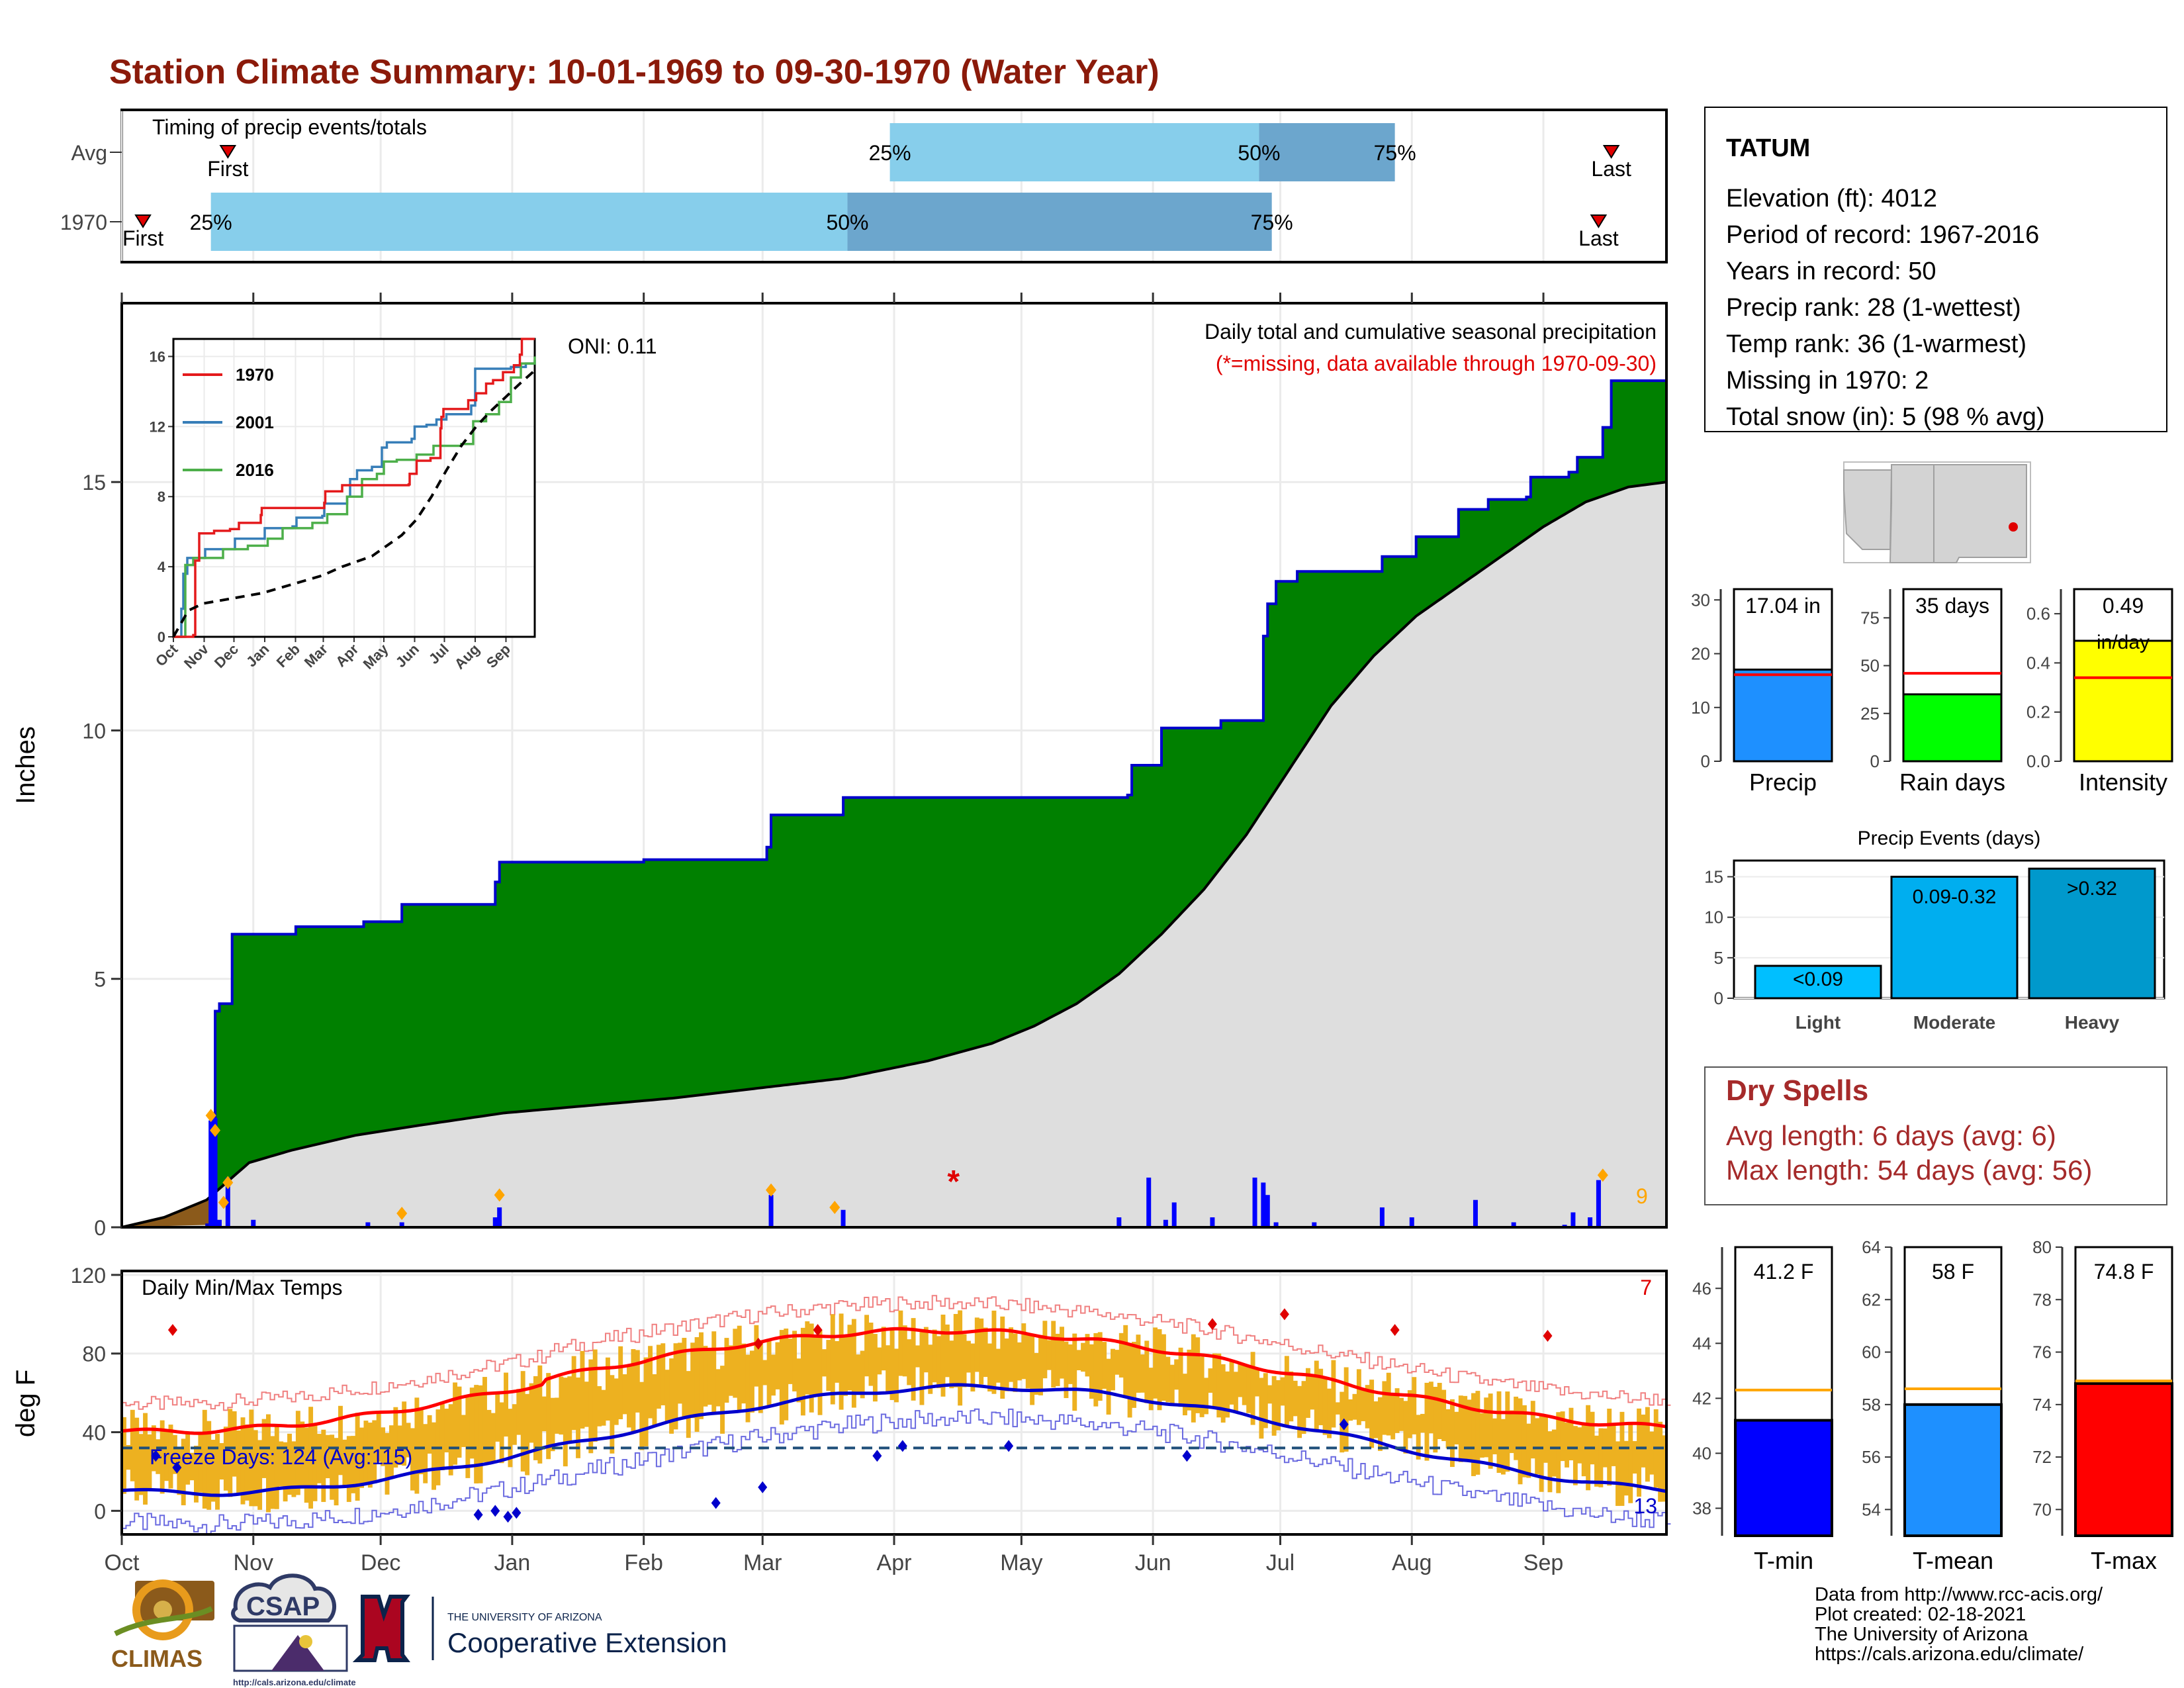  What do you see at coordinates (1074, 152) in the screenshot?
I see `timing-bar-q25-q50` at bounding box center [1074, 152].